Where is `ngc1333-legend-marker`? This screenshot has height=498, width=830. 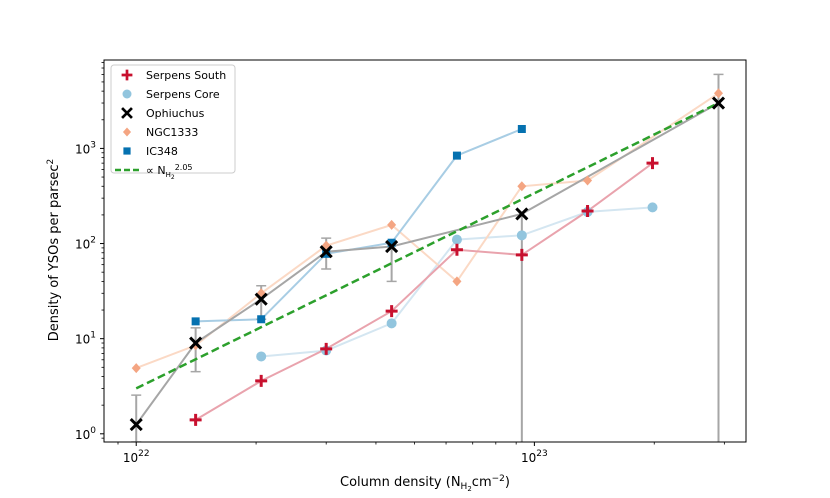
ngc1333-legend-marker is located at coordinates (127, 132).